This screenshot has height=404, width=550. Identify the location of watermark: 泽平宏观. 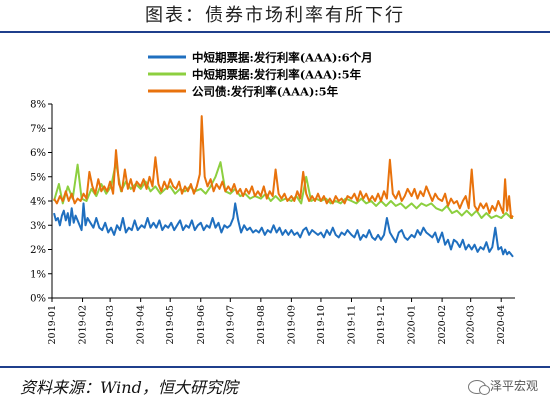
(502, 386).